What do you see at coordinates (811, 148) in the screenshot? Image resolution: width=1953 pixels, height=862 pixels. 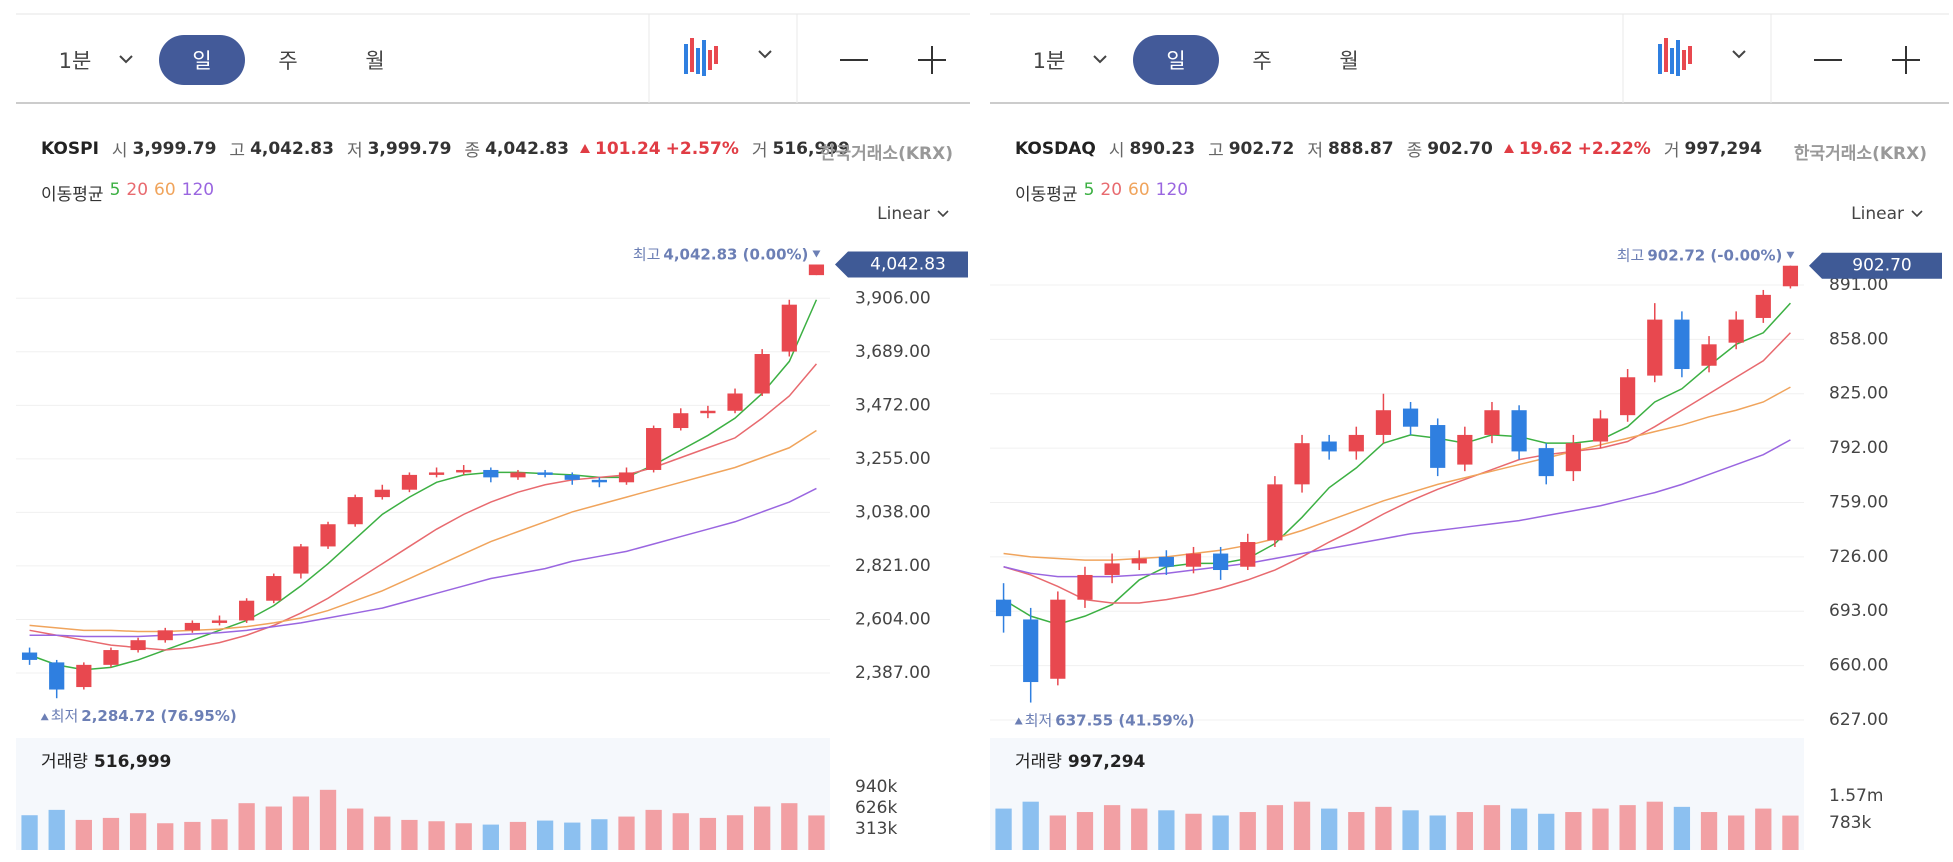 I see `quote-value: 516,999` at bounding box center [811, 148].